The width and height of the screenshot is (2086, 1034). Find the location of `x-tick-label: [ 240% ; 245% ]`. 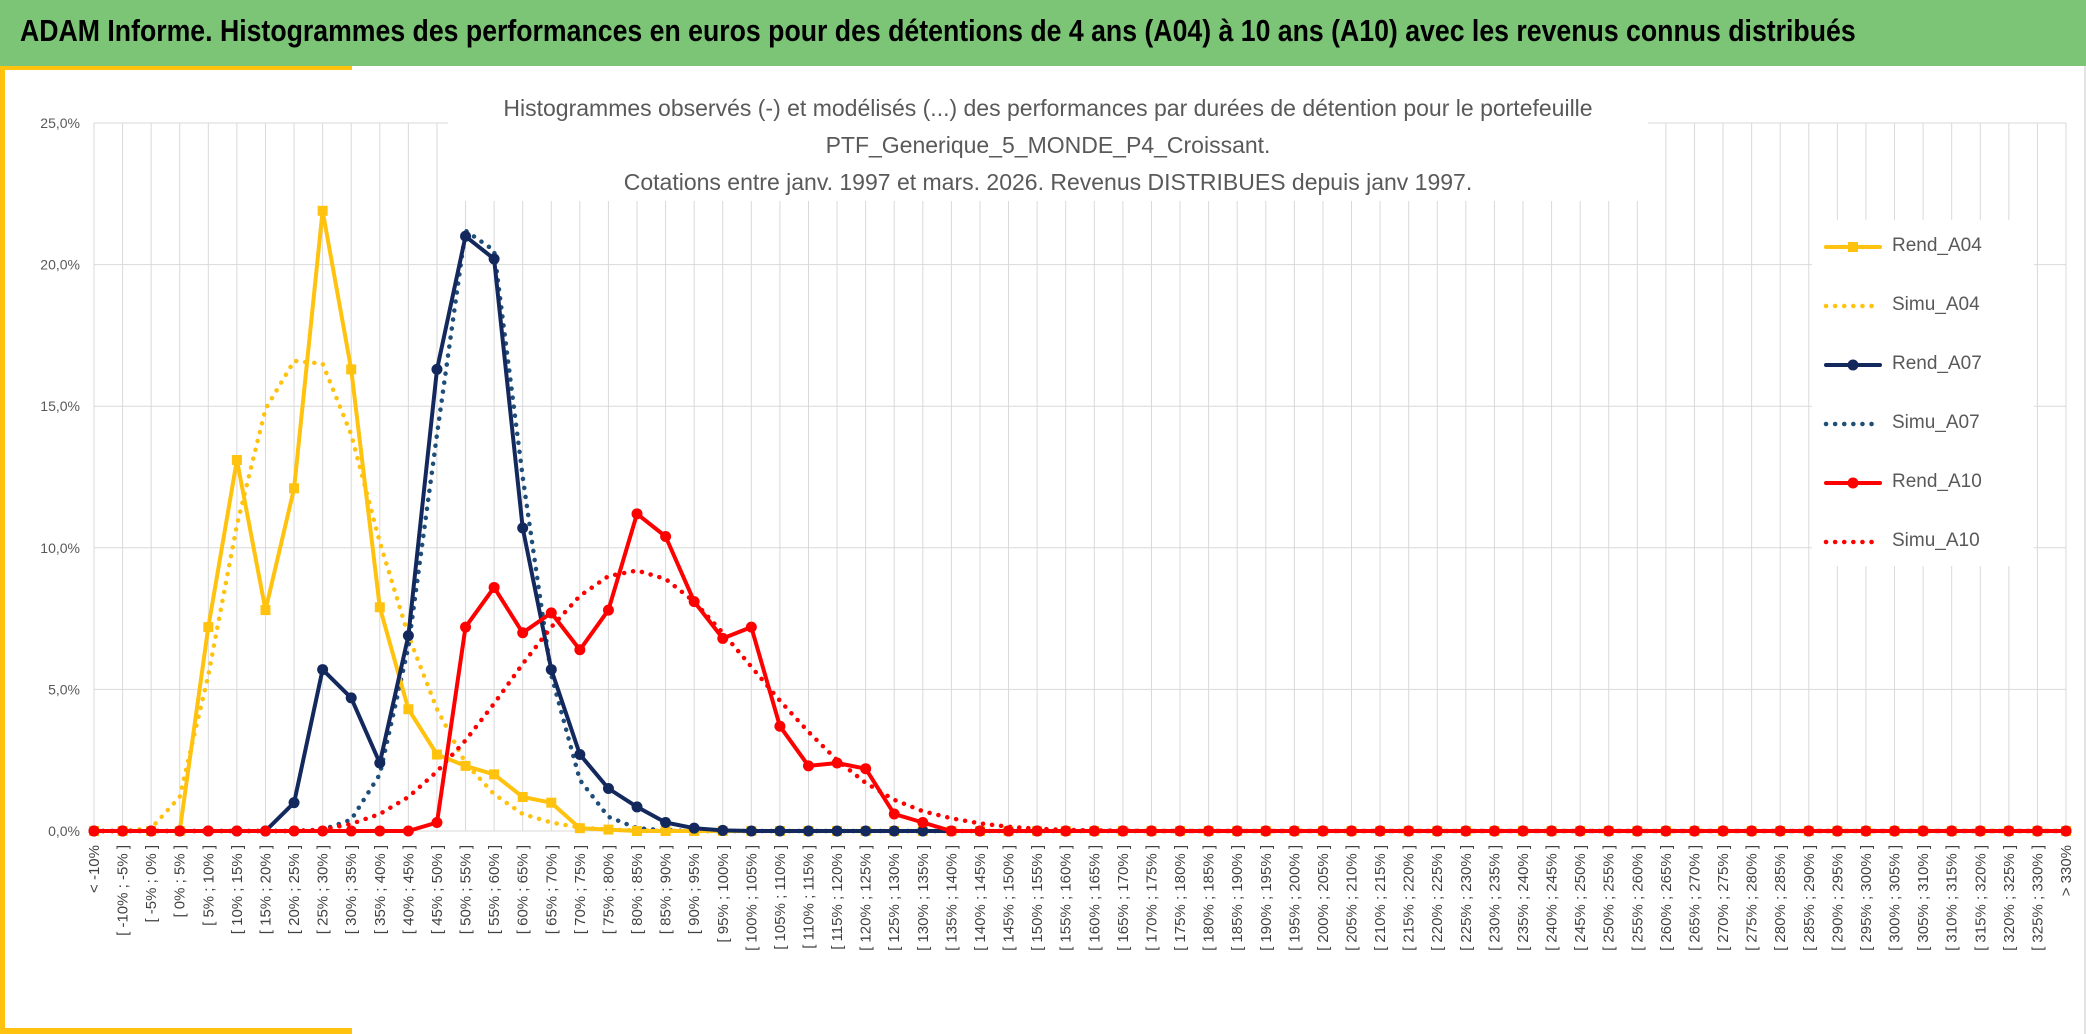

x-tick-label: [ 240% ; 245% ] is located at coordinates (1552, 898).